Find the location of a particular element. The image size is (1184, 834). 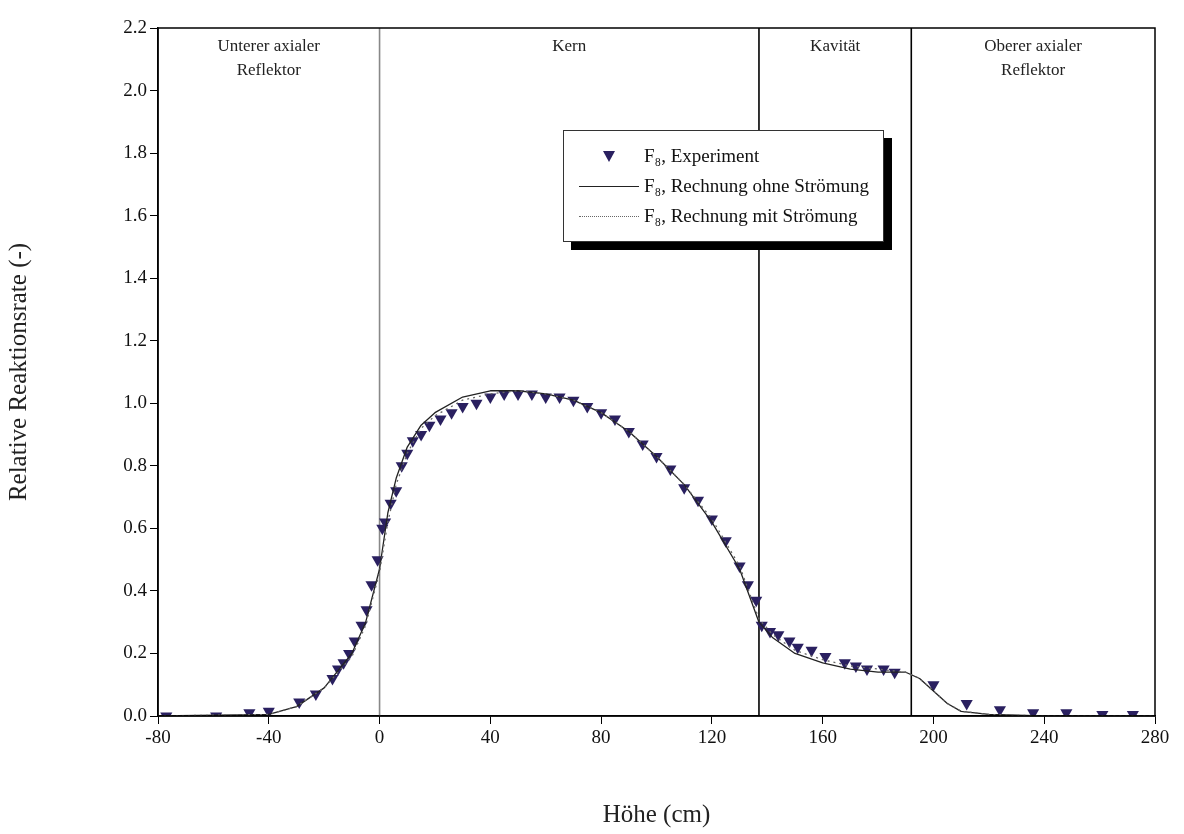

y-tick-label: 1.0 is located at coordinates (135, 402).